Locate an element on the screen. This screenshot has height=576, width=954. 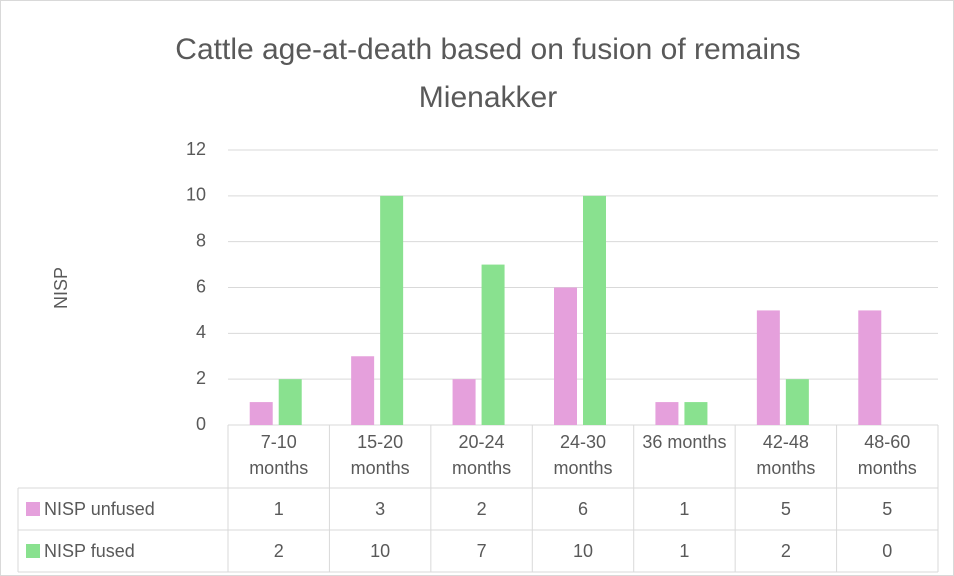
y-axis-label: NISP is located at coordinates (61, 288).